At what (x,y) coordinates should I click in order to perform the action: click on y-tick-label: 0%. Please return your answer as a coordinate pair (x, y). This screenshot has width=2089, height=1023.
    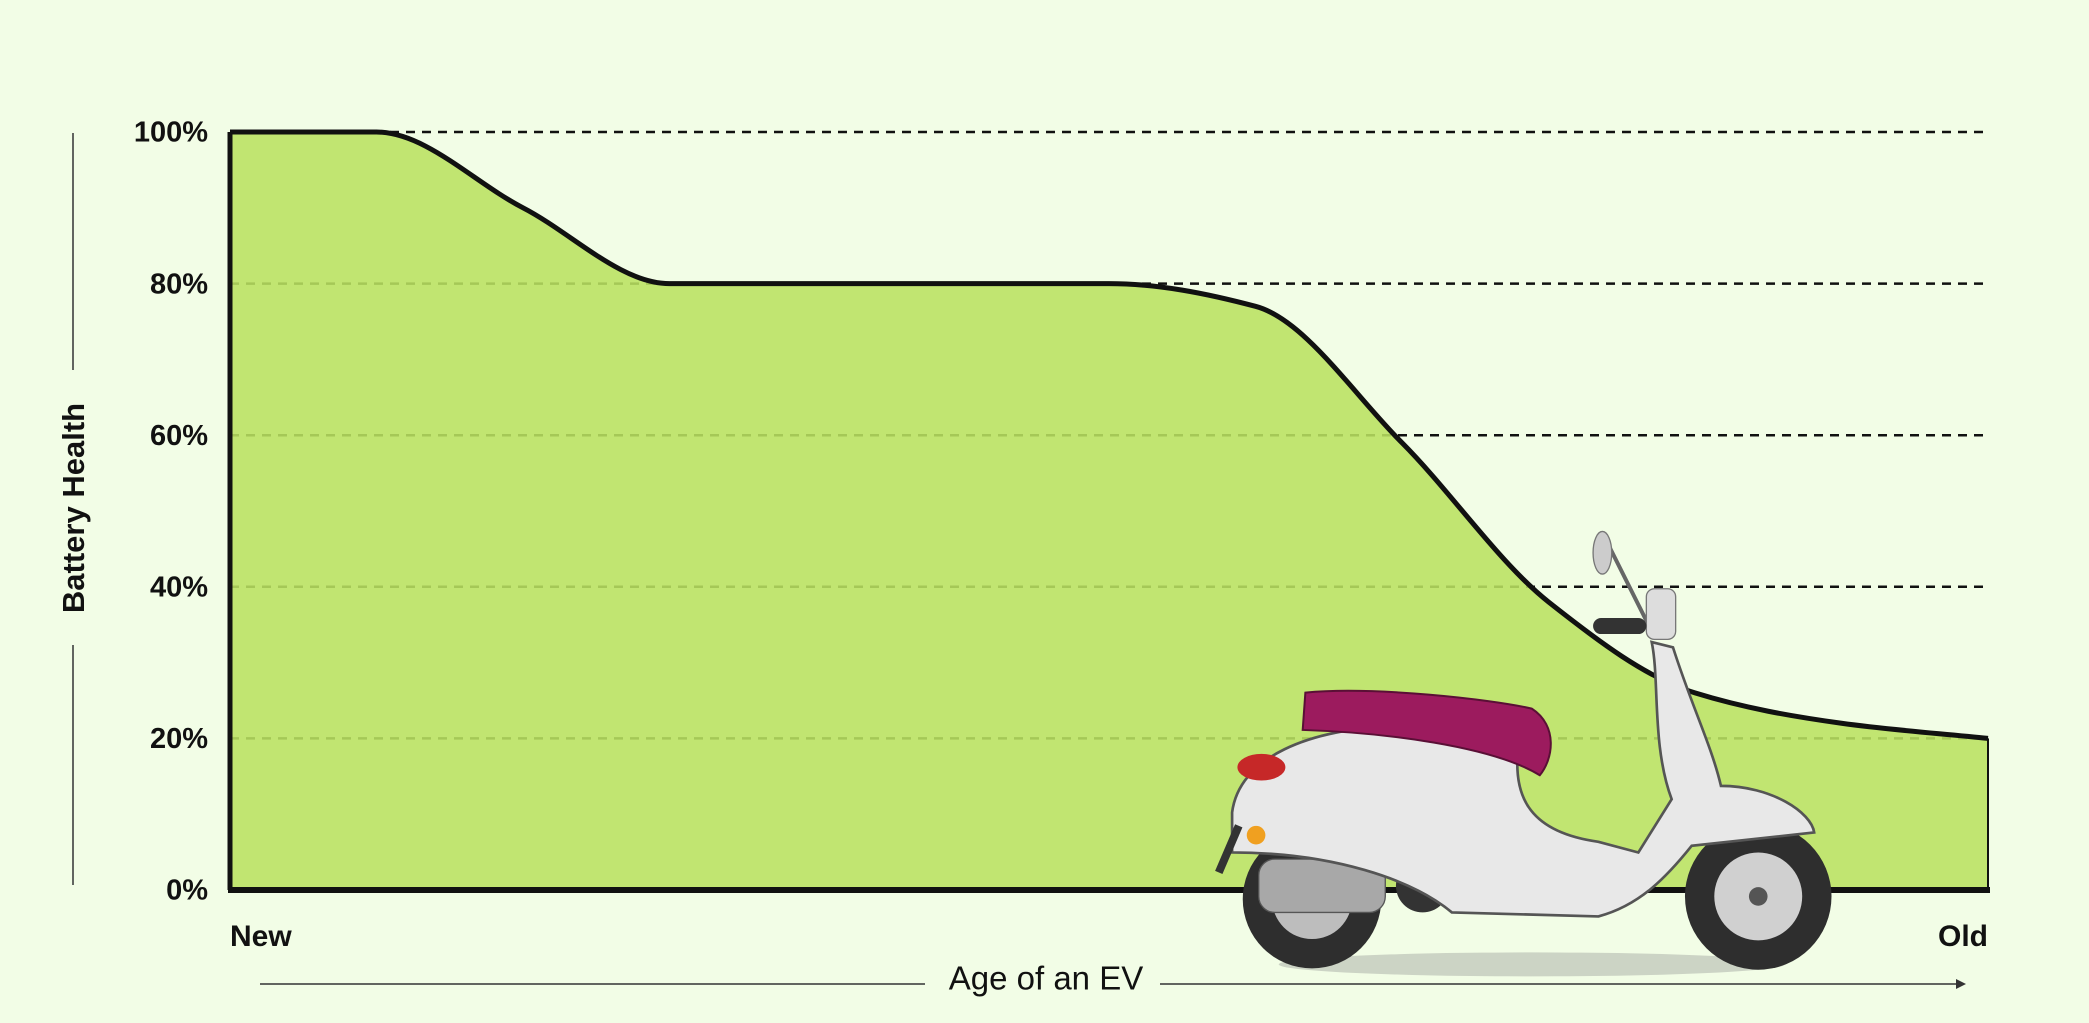
    Looking at the image, I should click on (187, 891).